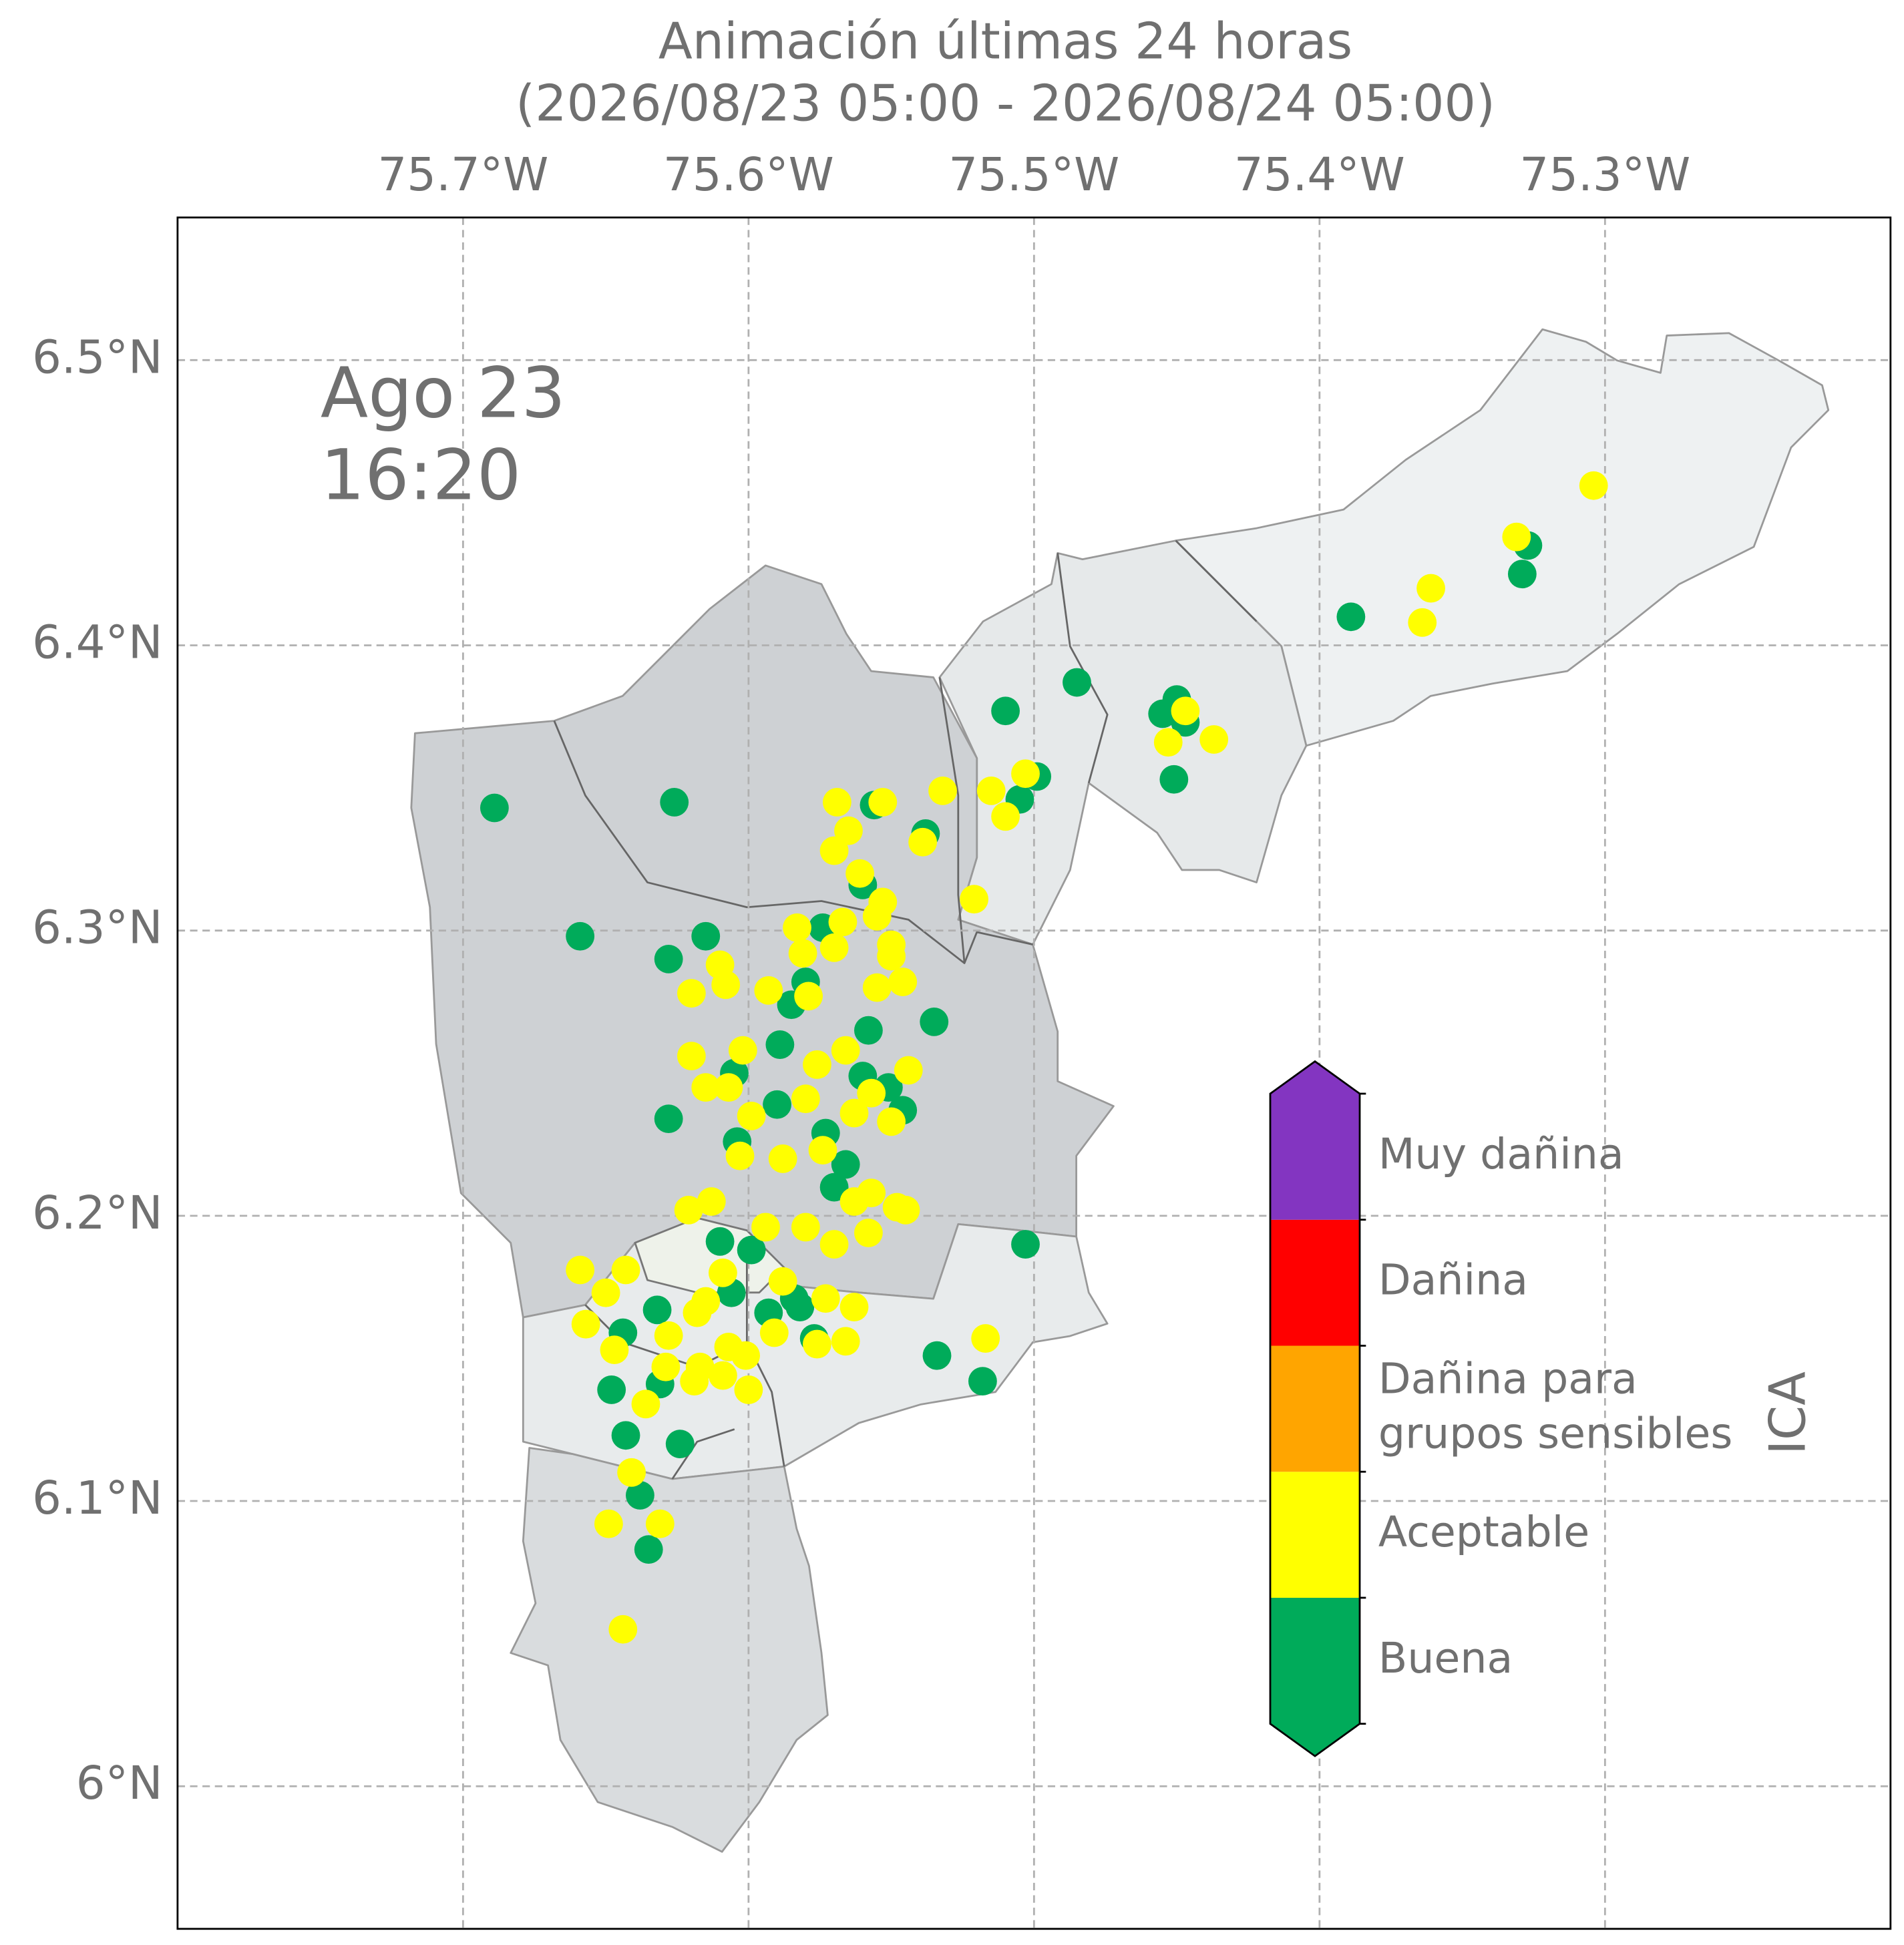 The width and height of the screenshot is (1904, 1945). I want to click on y-tick-label: 6.5°N, so click(97, 357).